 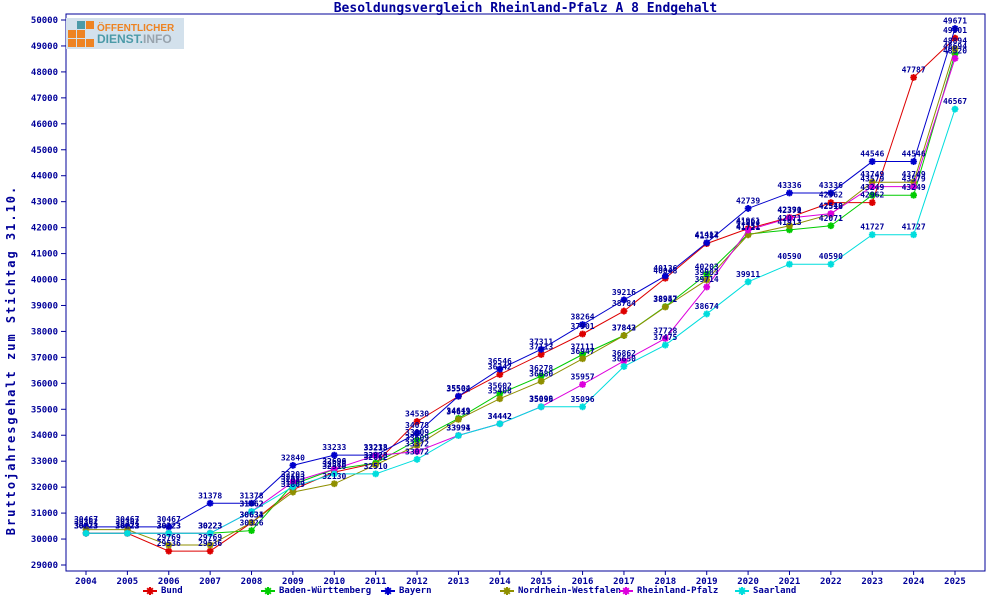 What do you see at coordinates (251, 515) in the screenshot?
I see `point-value-label: 30631` at bounding box center [251, 515].